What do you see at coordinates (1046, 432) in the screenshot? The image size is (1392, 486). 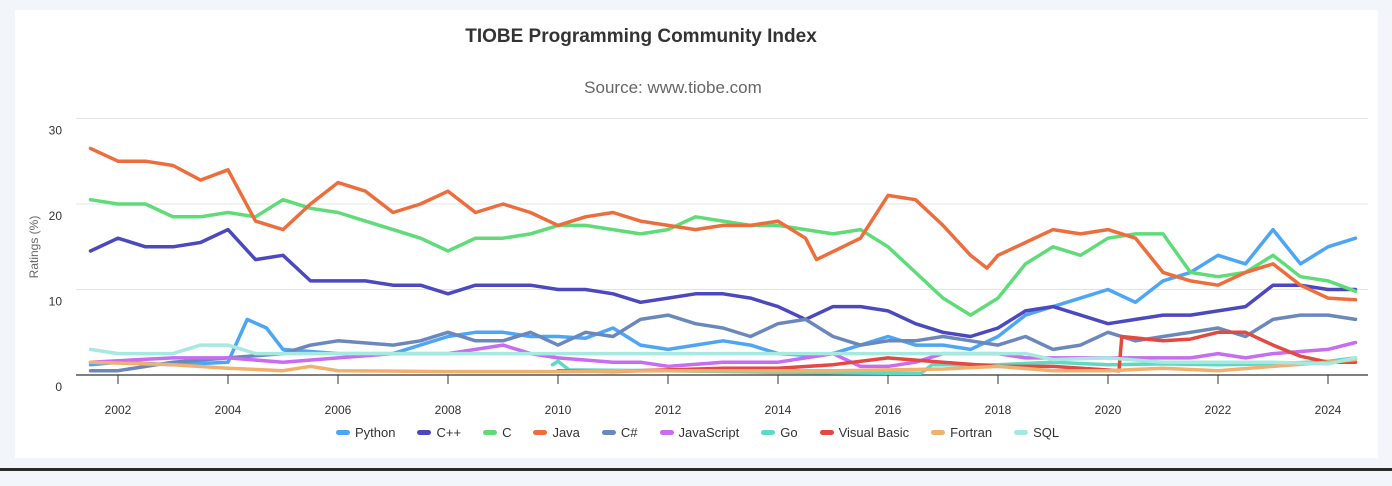 I see `legend-label: SQL` at bounding box center [1046, 432].